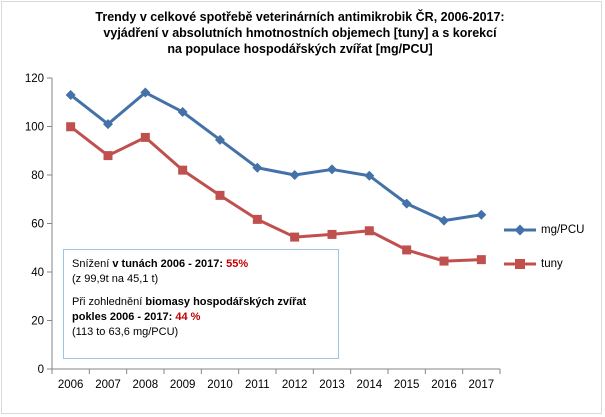 The image size is (605, 417). I want to click on annot-l3a: Při zohlednění, so click(109, 302).